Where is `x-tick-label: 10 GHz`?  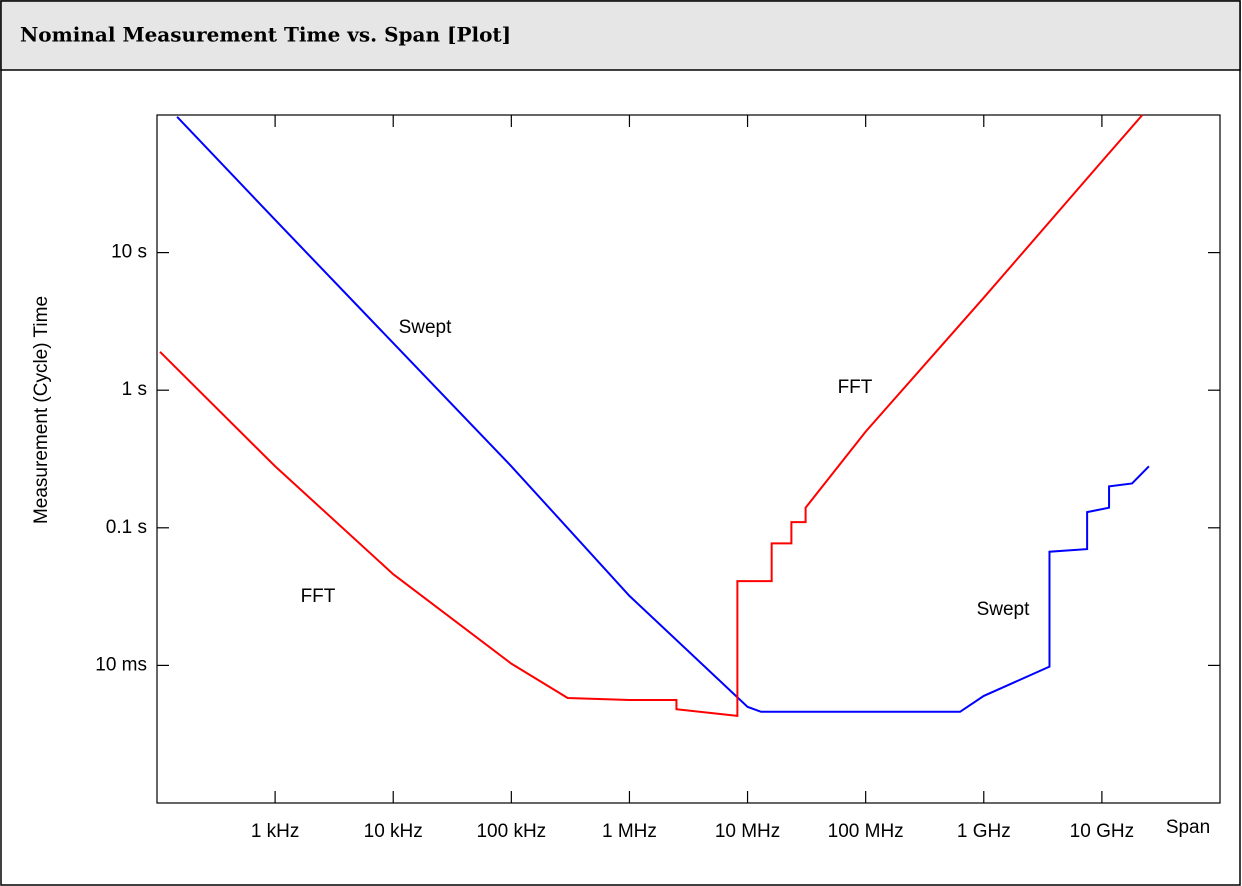
x-tick-label: 10 GHz is located at coordinates (1102, 831).